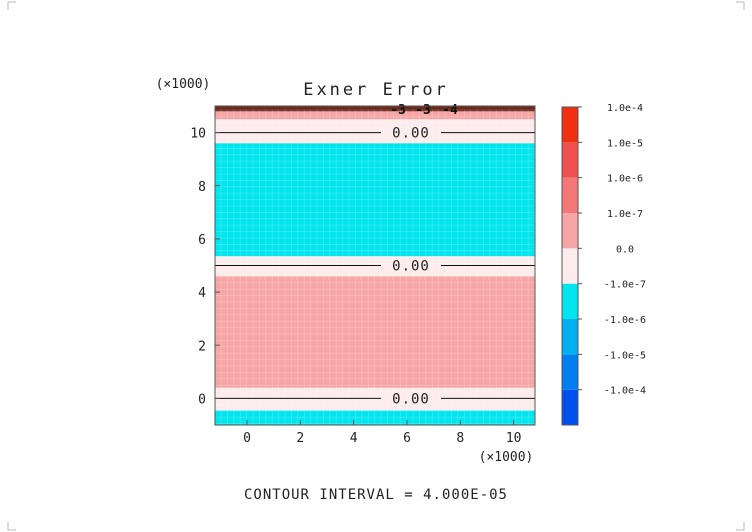 This screenshot has width=752, height=532. Describe the element at coordinates (625, 143) in the screenshot. I see `colorbar-label-7: 1.0e-5` at that location.